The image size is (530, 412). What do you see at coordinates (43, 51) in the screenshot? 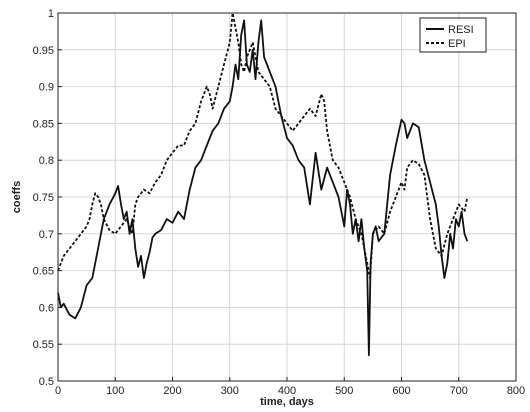
I see `y-tick-label: 0.95` at bounding box center [43, 51].